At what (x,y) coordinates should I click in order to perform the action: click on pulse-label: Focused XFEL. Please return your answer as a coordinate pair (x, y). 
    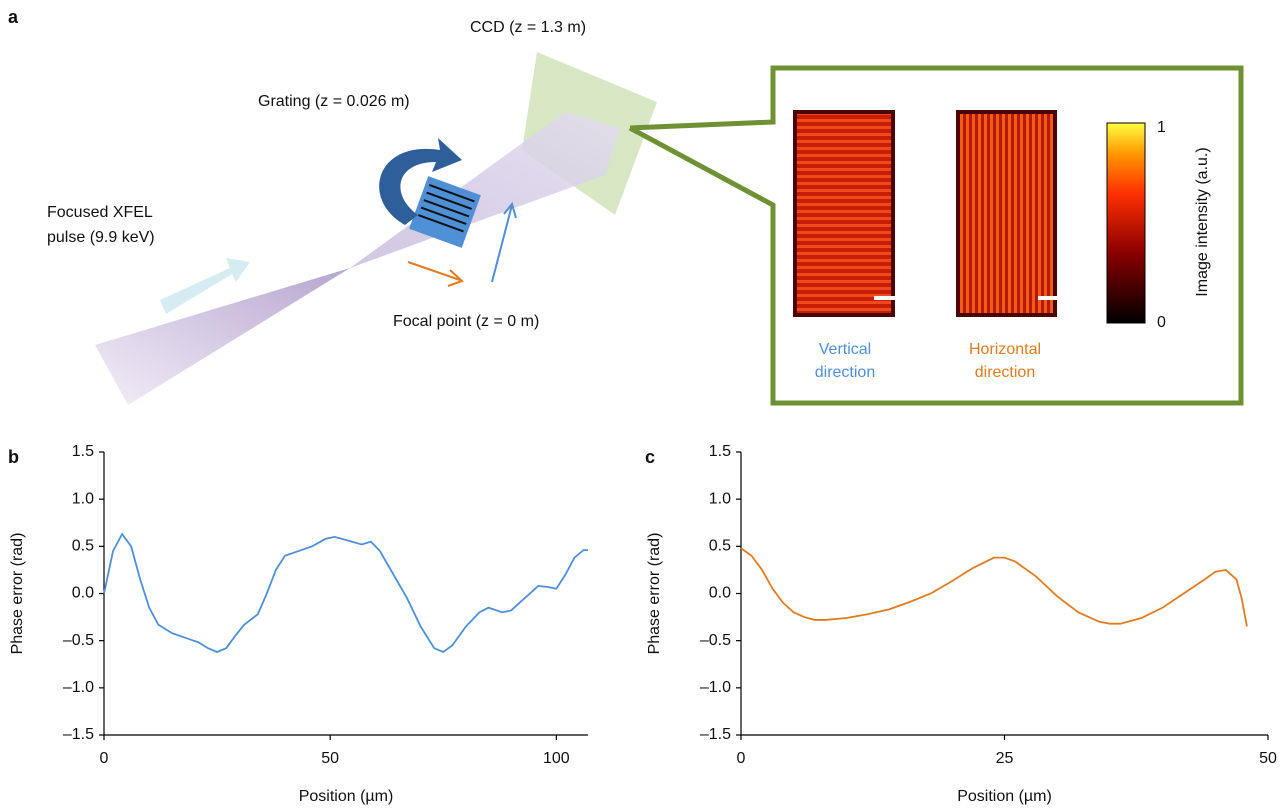
    Looking at the image, I should click on (100, 212).